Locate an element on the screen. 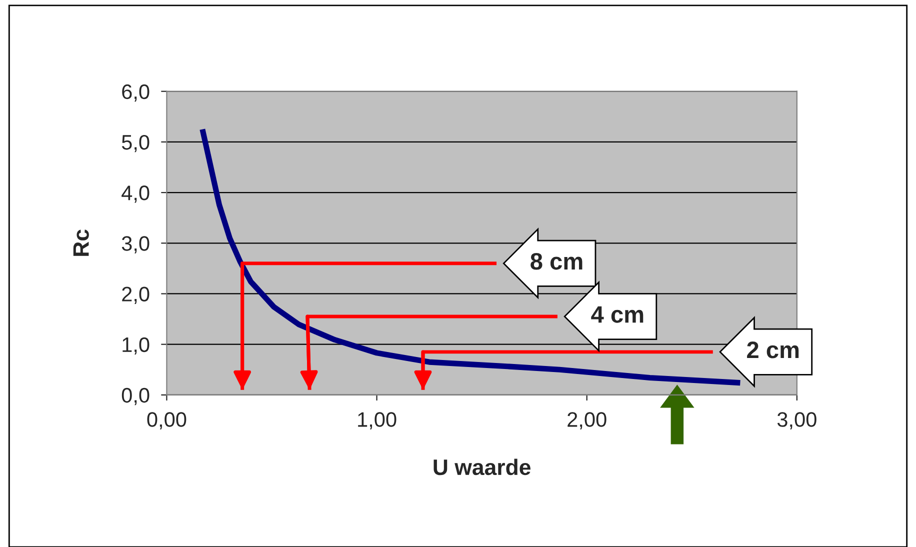 This screenshot has width=916, height=547. y-tick-label: 0,0 is located at coordinates (136, 397).